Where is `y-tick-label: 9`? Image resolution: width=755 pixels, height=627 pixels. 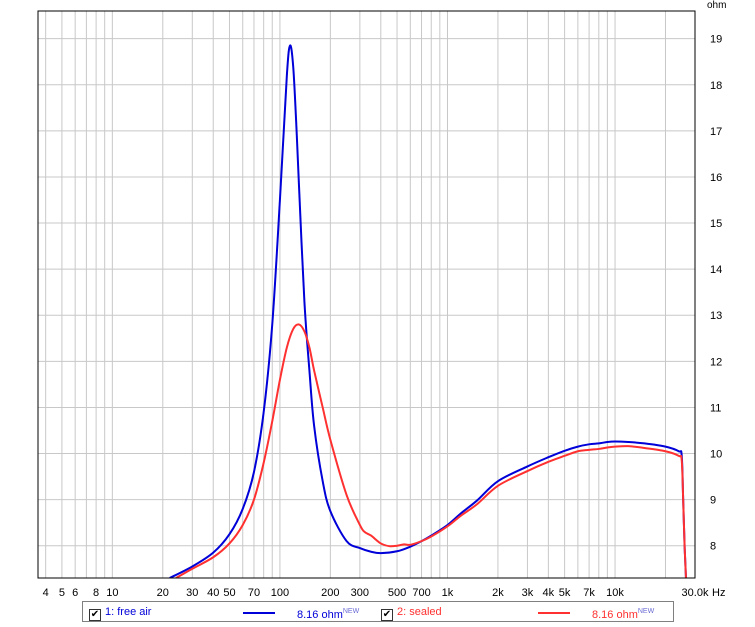
y-tick-label: 9 is located at coordinates (713, 501).